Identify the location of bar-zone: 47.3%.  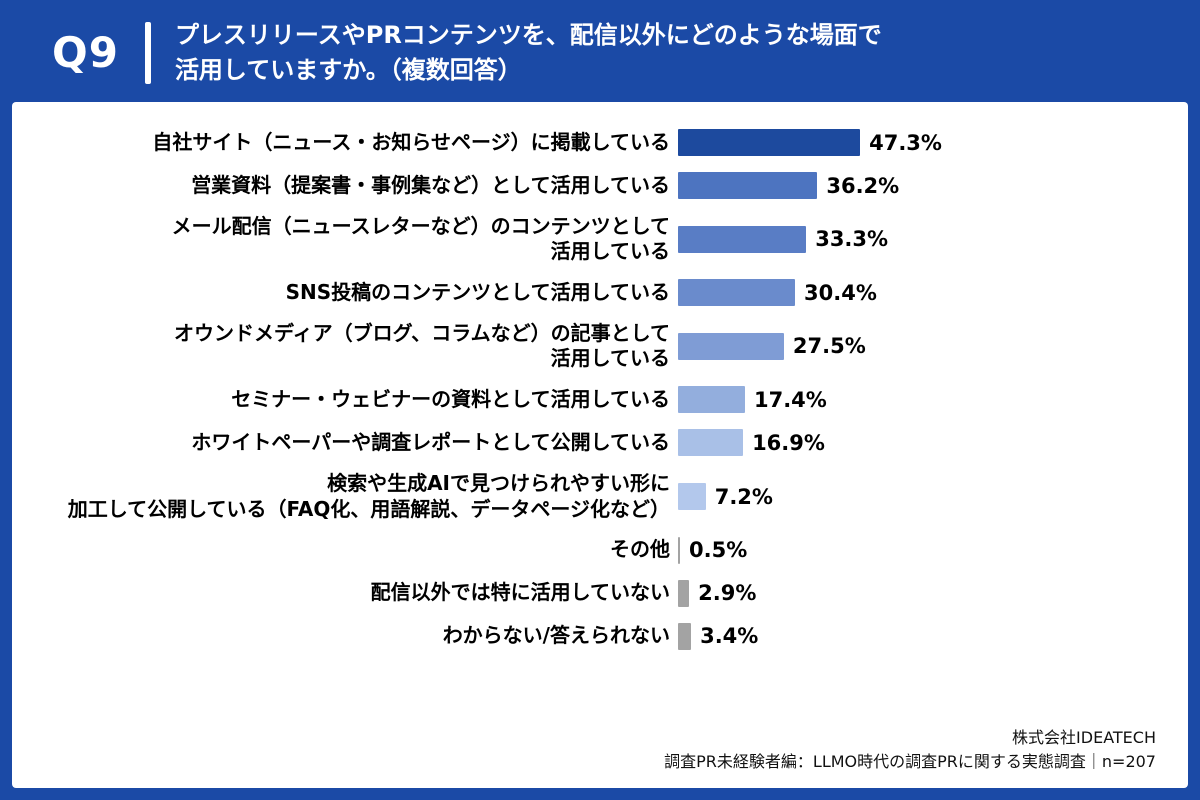
(922, 143).